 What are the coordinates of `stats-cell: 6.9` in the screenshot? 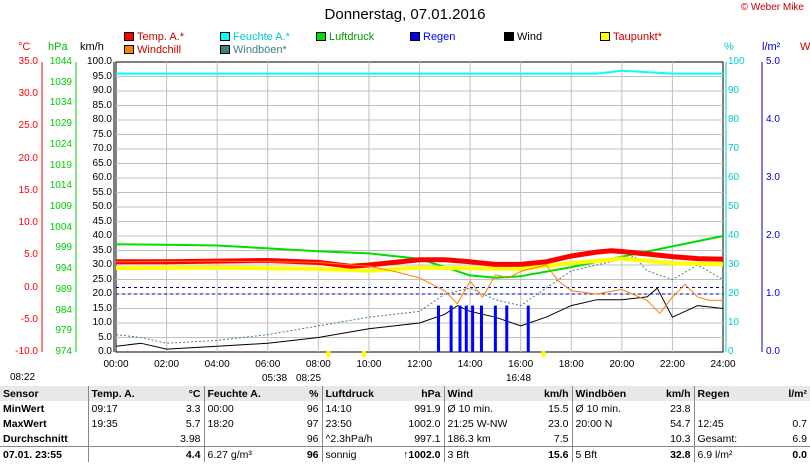 It's located at (799, 438).